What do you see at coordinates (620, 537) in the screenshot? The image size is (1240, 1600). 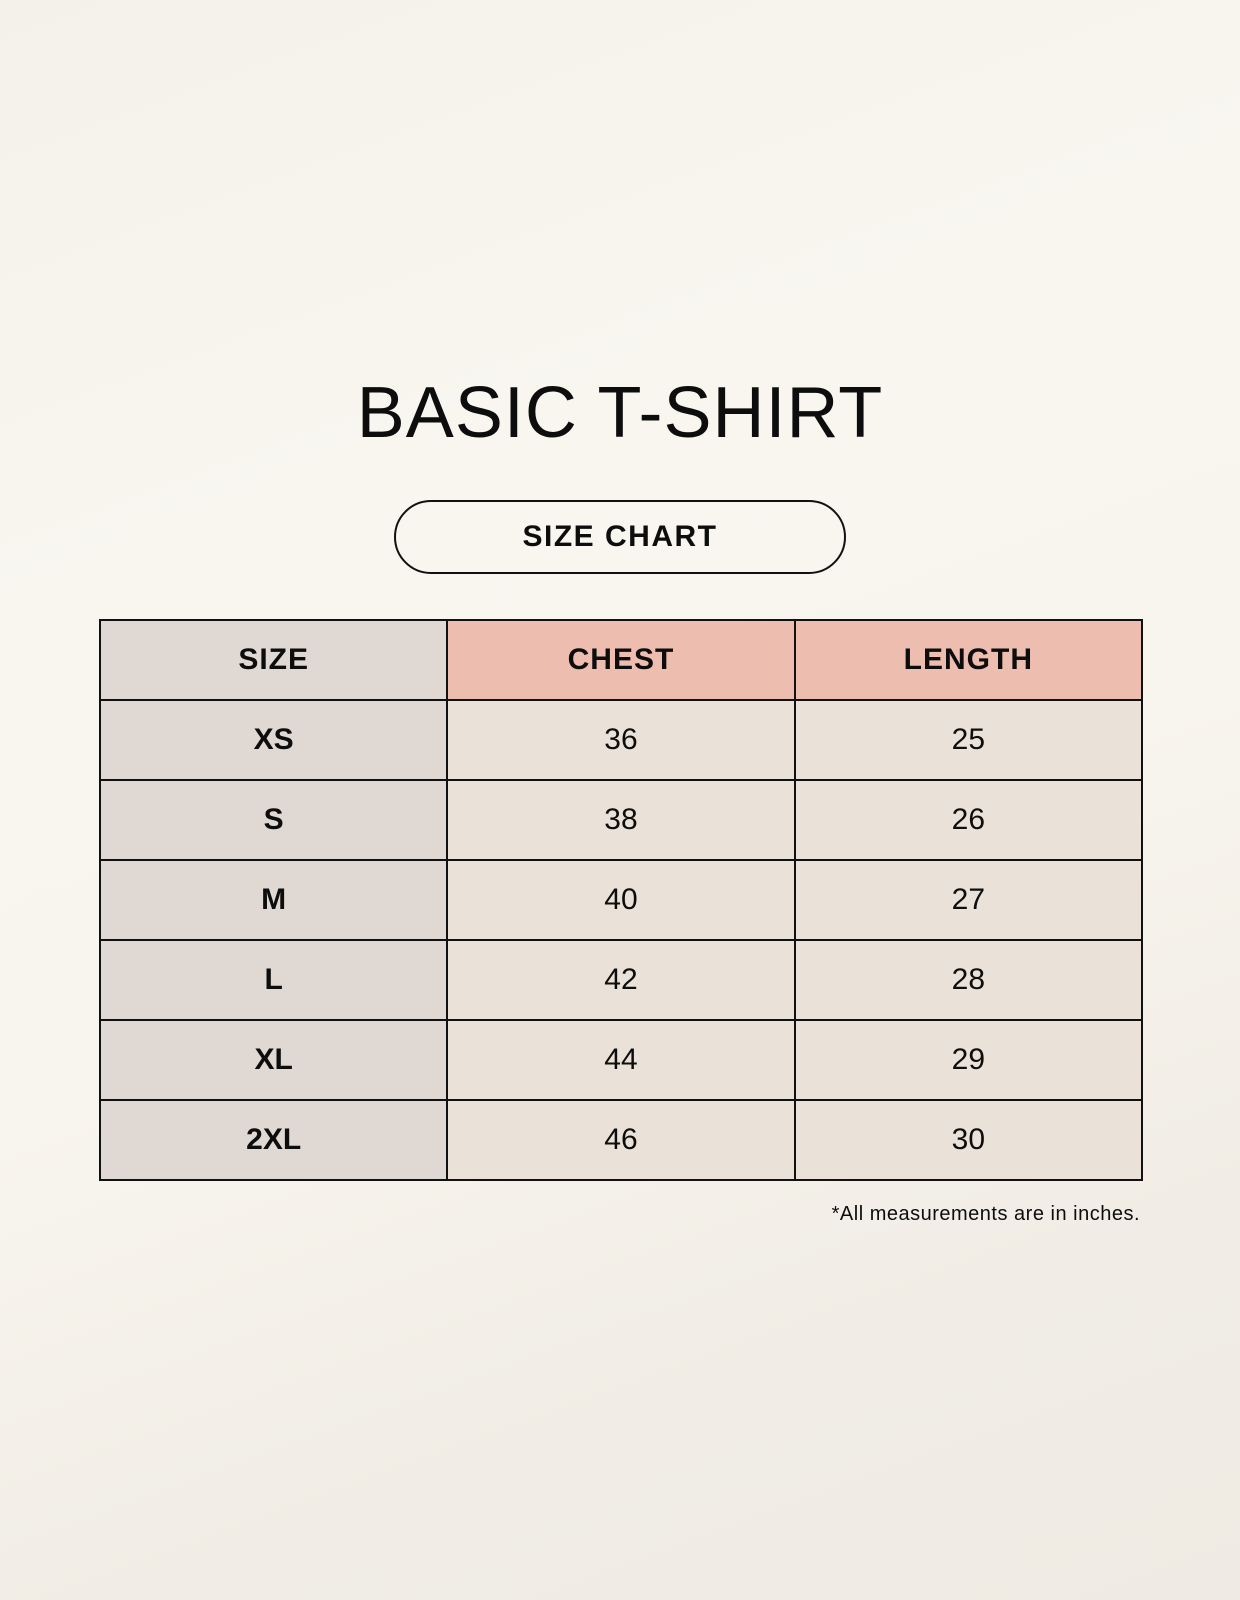 I see `size-chart-label: SIZE CHART` at bounding box center [620, 537].